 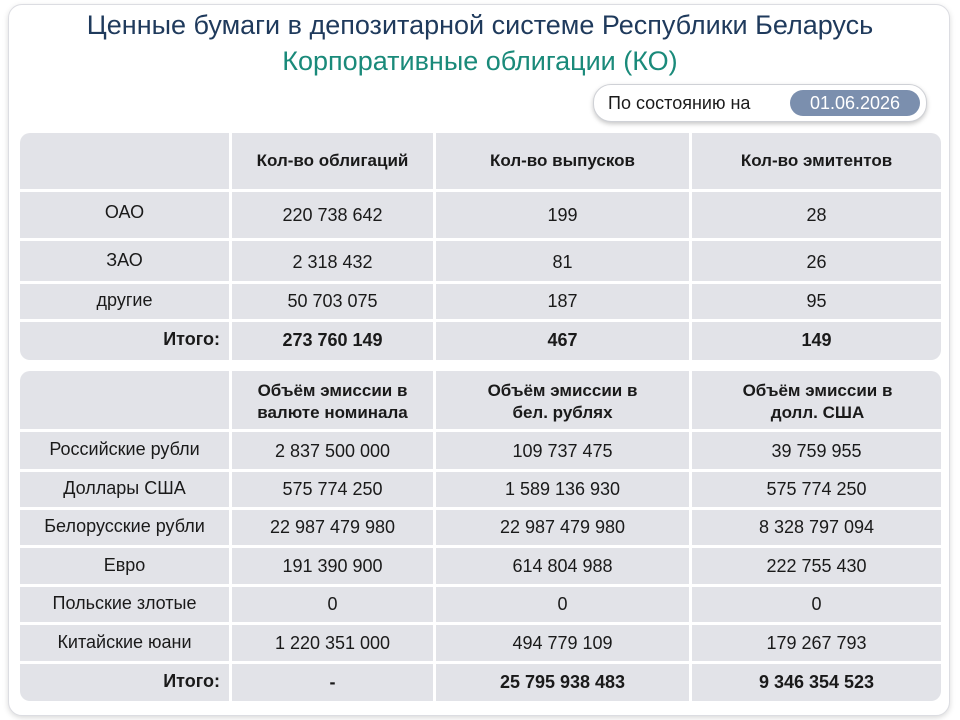 I want to click on table-cell: 1 220 351 000, so click(x=332, y=642).